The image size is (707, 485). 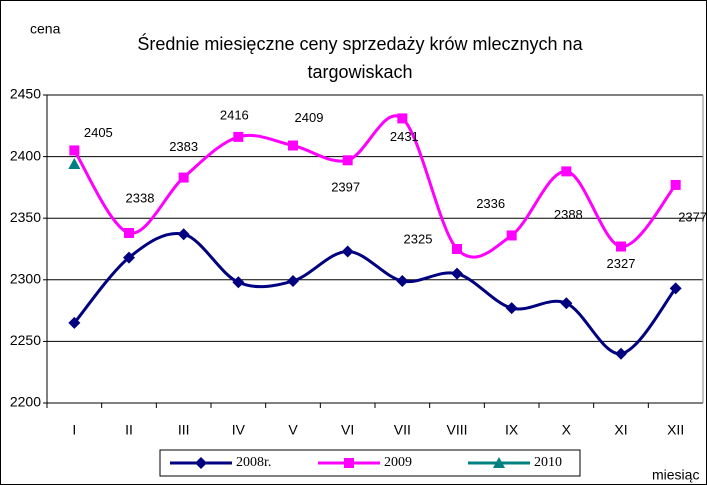 I want to click on data-label: 2416, so click(x=234, y=114).